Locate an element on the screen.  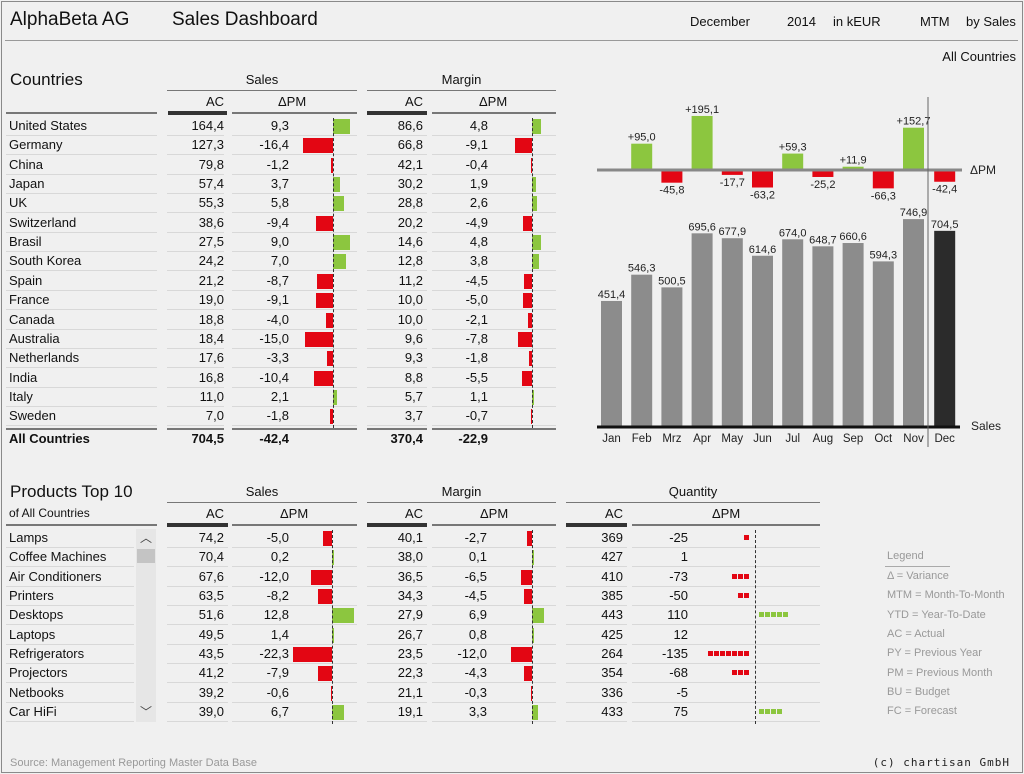
sales-dpm: -22,3 is located at coordinates (274, 654).